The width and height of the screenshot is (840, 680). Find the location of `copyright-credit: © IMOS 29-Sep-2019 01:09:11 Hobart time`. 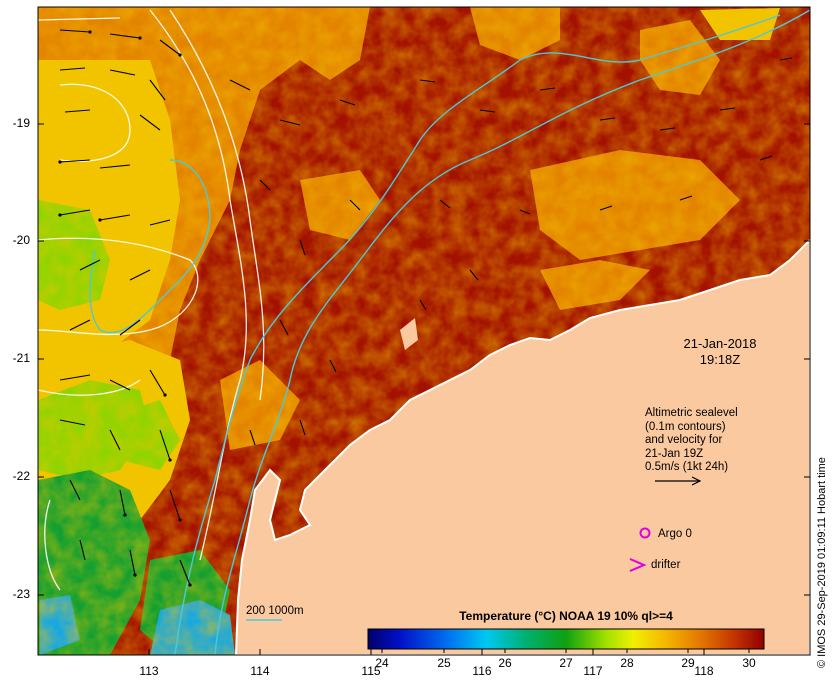

copyright-credit: © IMOS 29-Sep-2019 01:09:11 Hobart time is located at coordinates (822, 562).